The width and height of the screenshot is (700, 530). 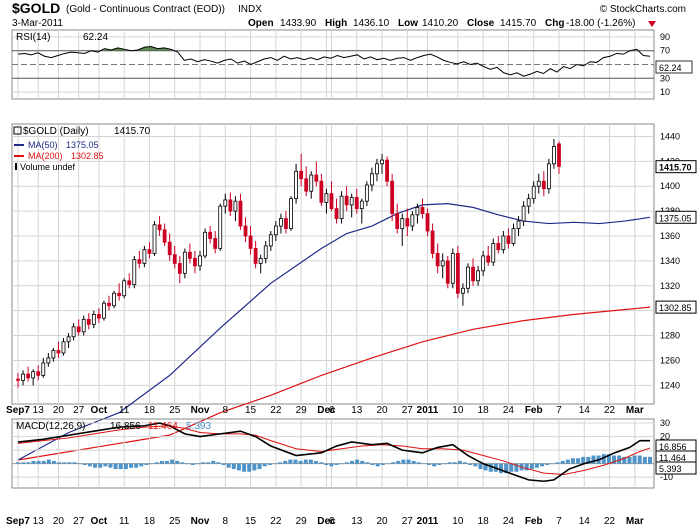 I want to click on legend-swatch-price, so click(x=17, y=130).